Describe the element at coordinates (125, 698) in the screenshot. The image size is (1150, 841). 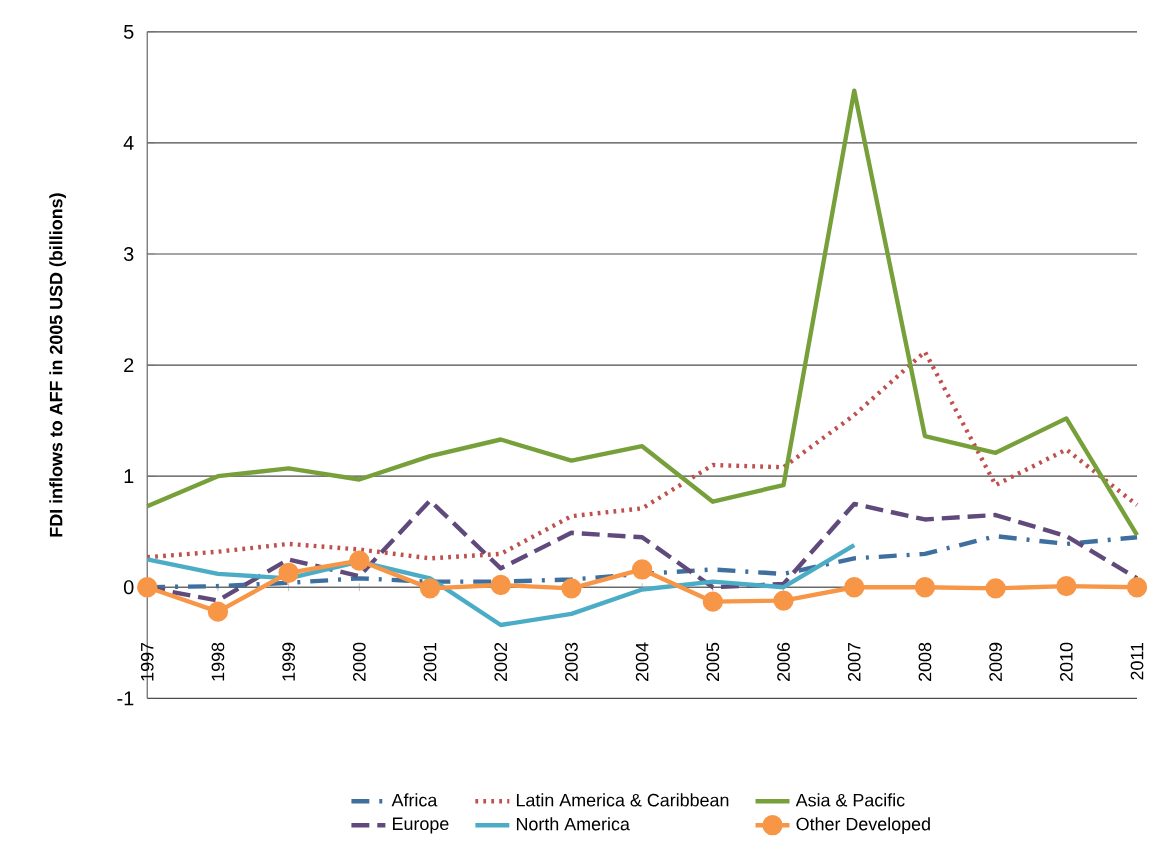
I see `y-tick-label: -1` at that location.